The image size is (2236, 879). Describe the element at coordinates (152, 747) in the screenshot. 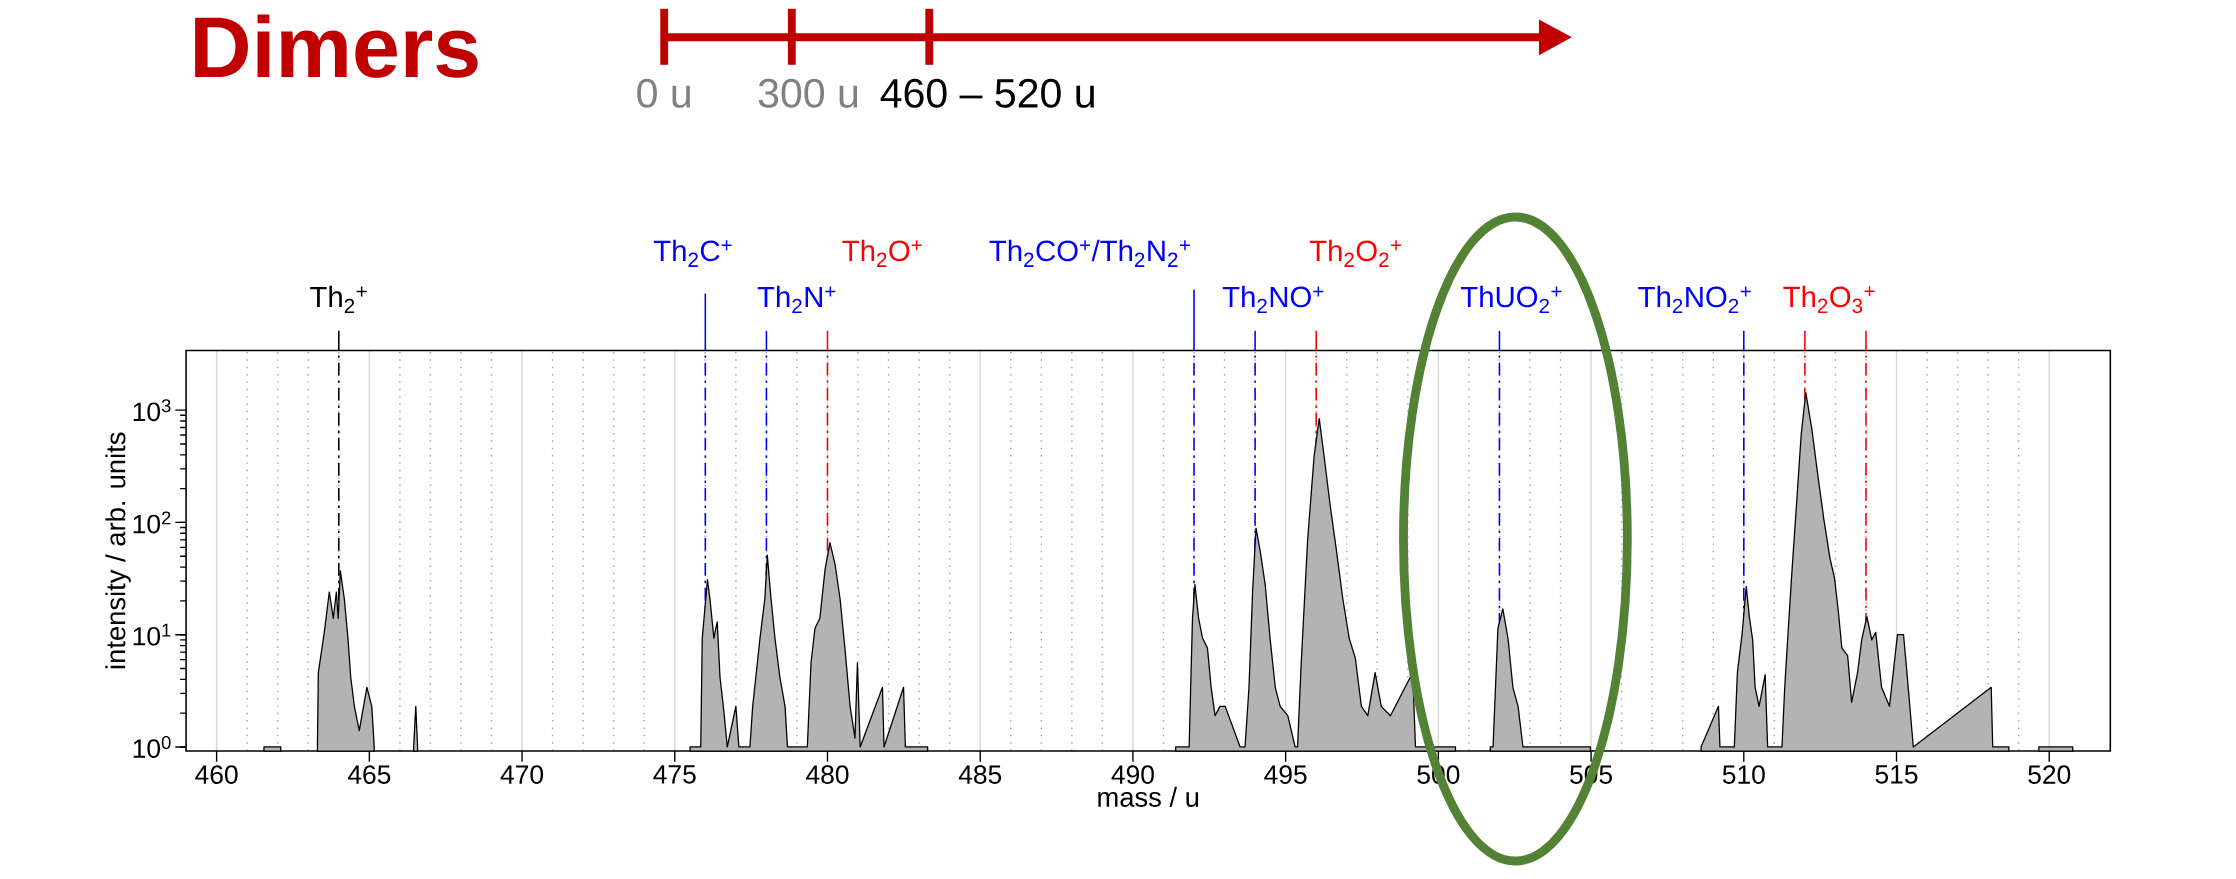

I see `y-tick-label: 10$^{0}$` at that location.